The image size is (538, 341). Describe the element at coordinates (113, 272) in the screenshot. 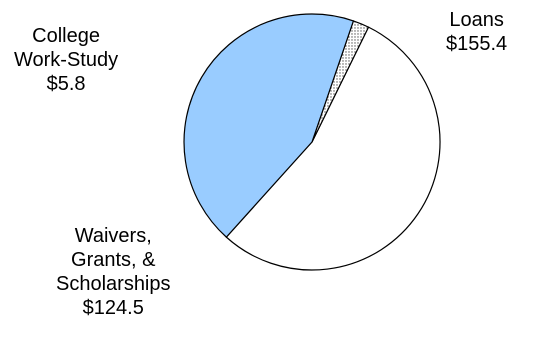

I see `slice-label-waivers: Waivers, Grants, & Scholarships $124.5` at that location.